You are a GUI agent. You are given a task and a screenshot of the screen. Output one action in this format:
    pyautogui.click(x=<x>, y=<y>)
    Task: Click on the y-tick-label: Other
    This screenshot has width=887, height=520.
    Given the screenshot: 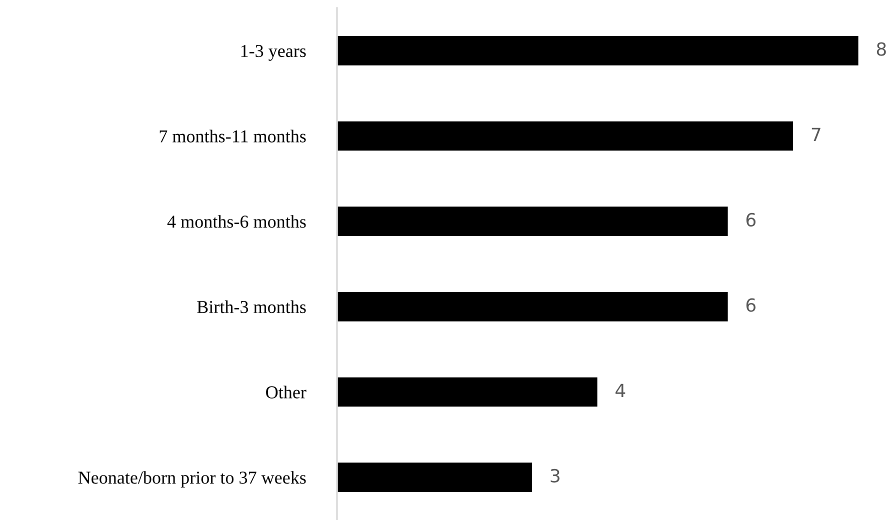 What is the action you would take?
    pyautogui.click(x=286, y=392)
    